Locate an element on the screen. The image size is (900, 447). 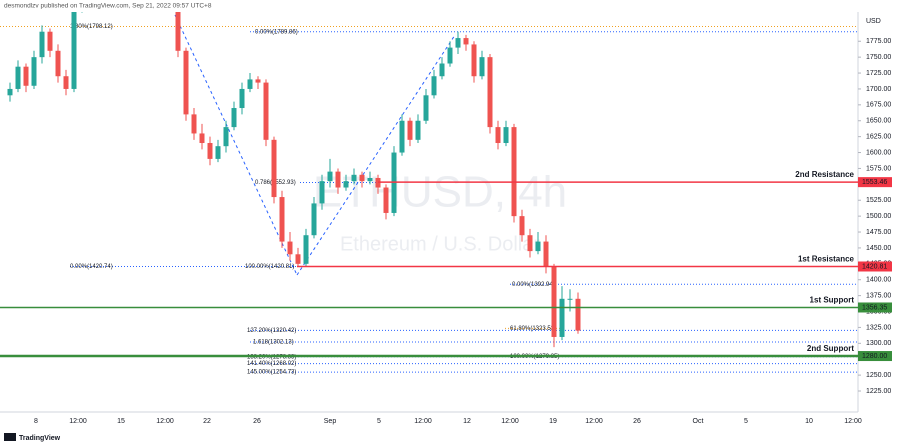
fib-label: 0.00%(1420.74) is located at coordinates (91, 267).